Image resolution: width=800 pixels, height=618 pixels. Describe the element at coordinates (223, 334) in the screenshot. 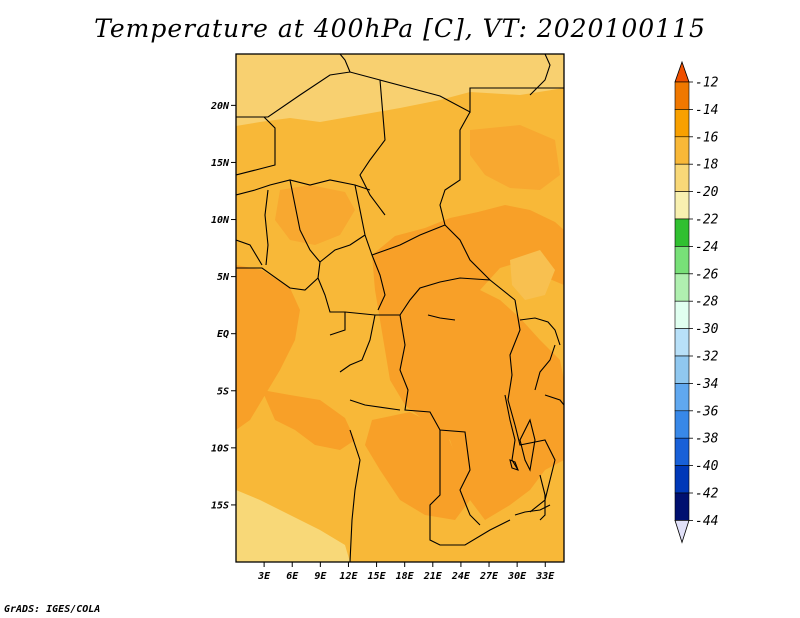

I see `lat-tick-label: EQ` at that location.